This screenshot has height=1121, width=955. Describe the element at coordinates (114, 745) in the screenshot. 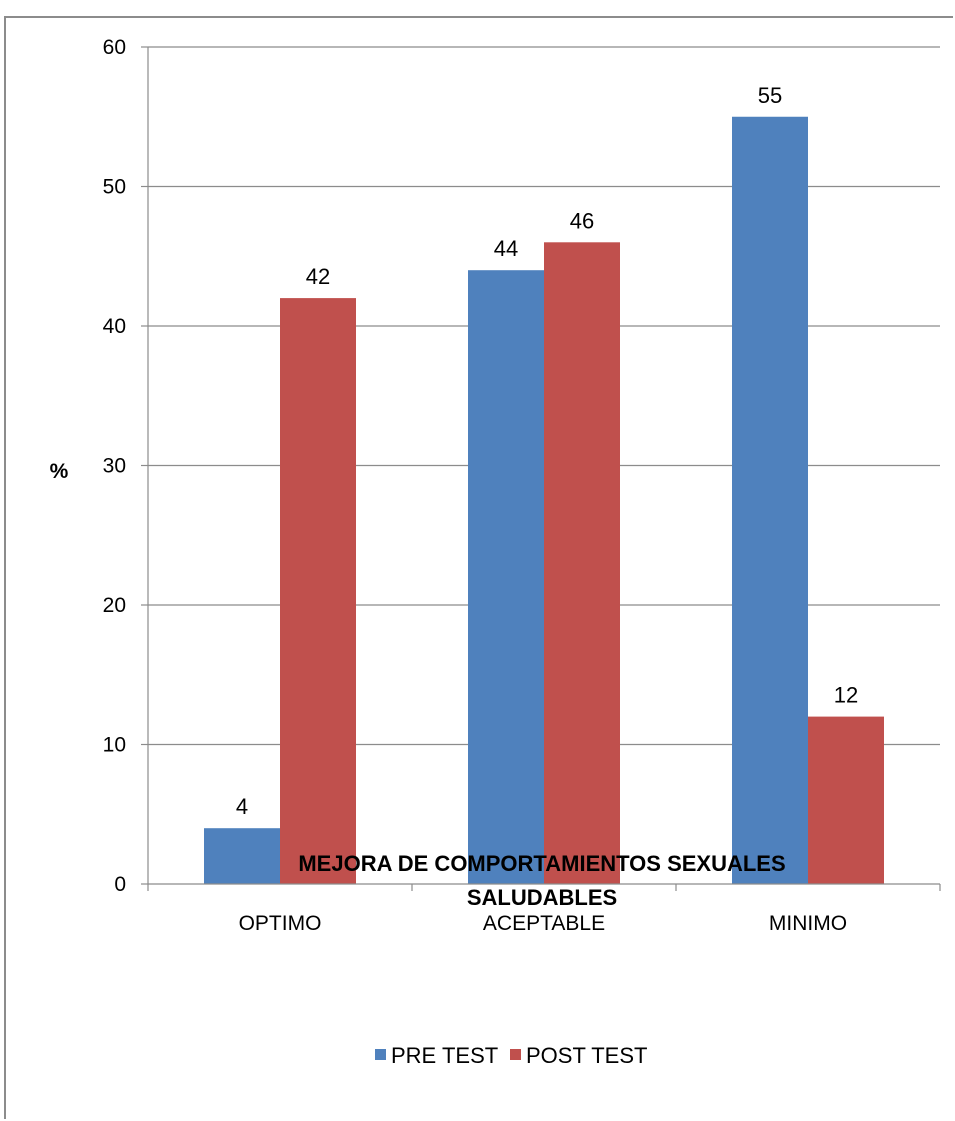

I see `y-tick-label: 10` at that location.